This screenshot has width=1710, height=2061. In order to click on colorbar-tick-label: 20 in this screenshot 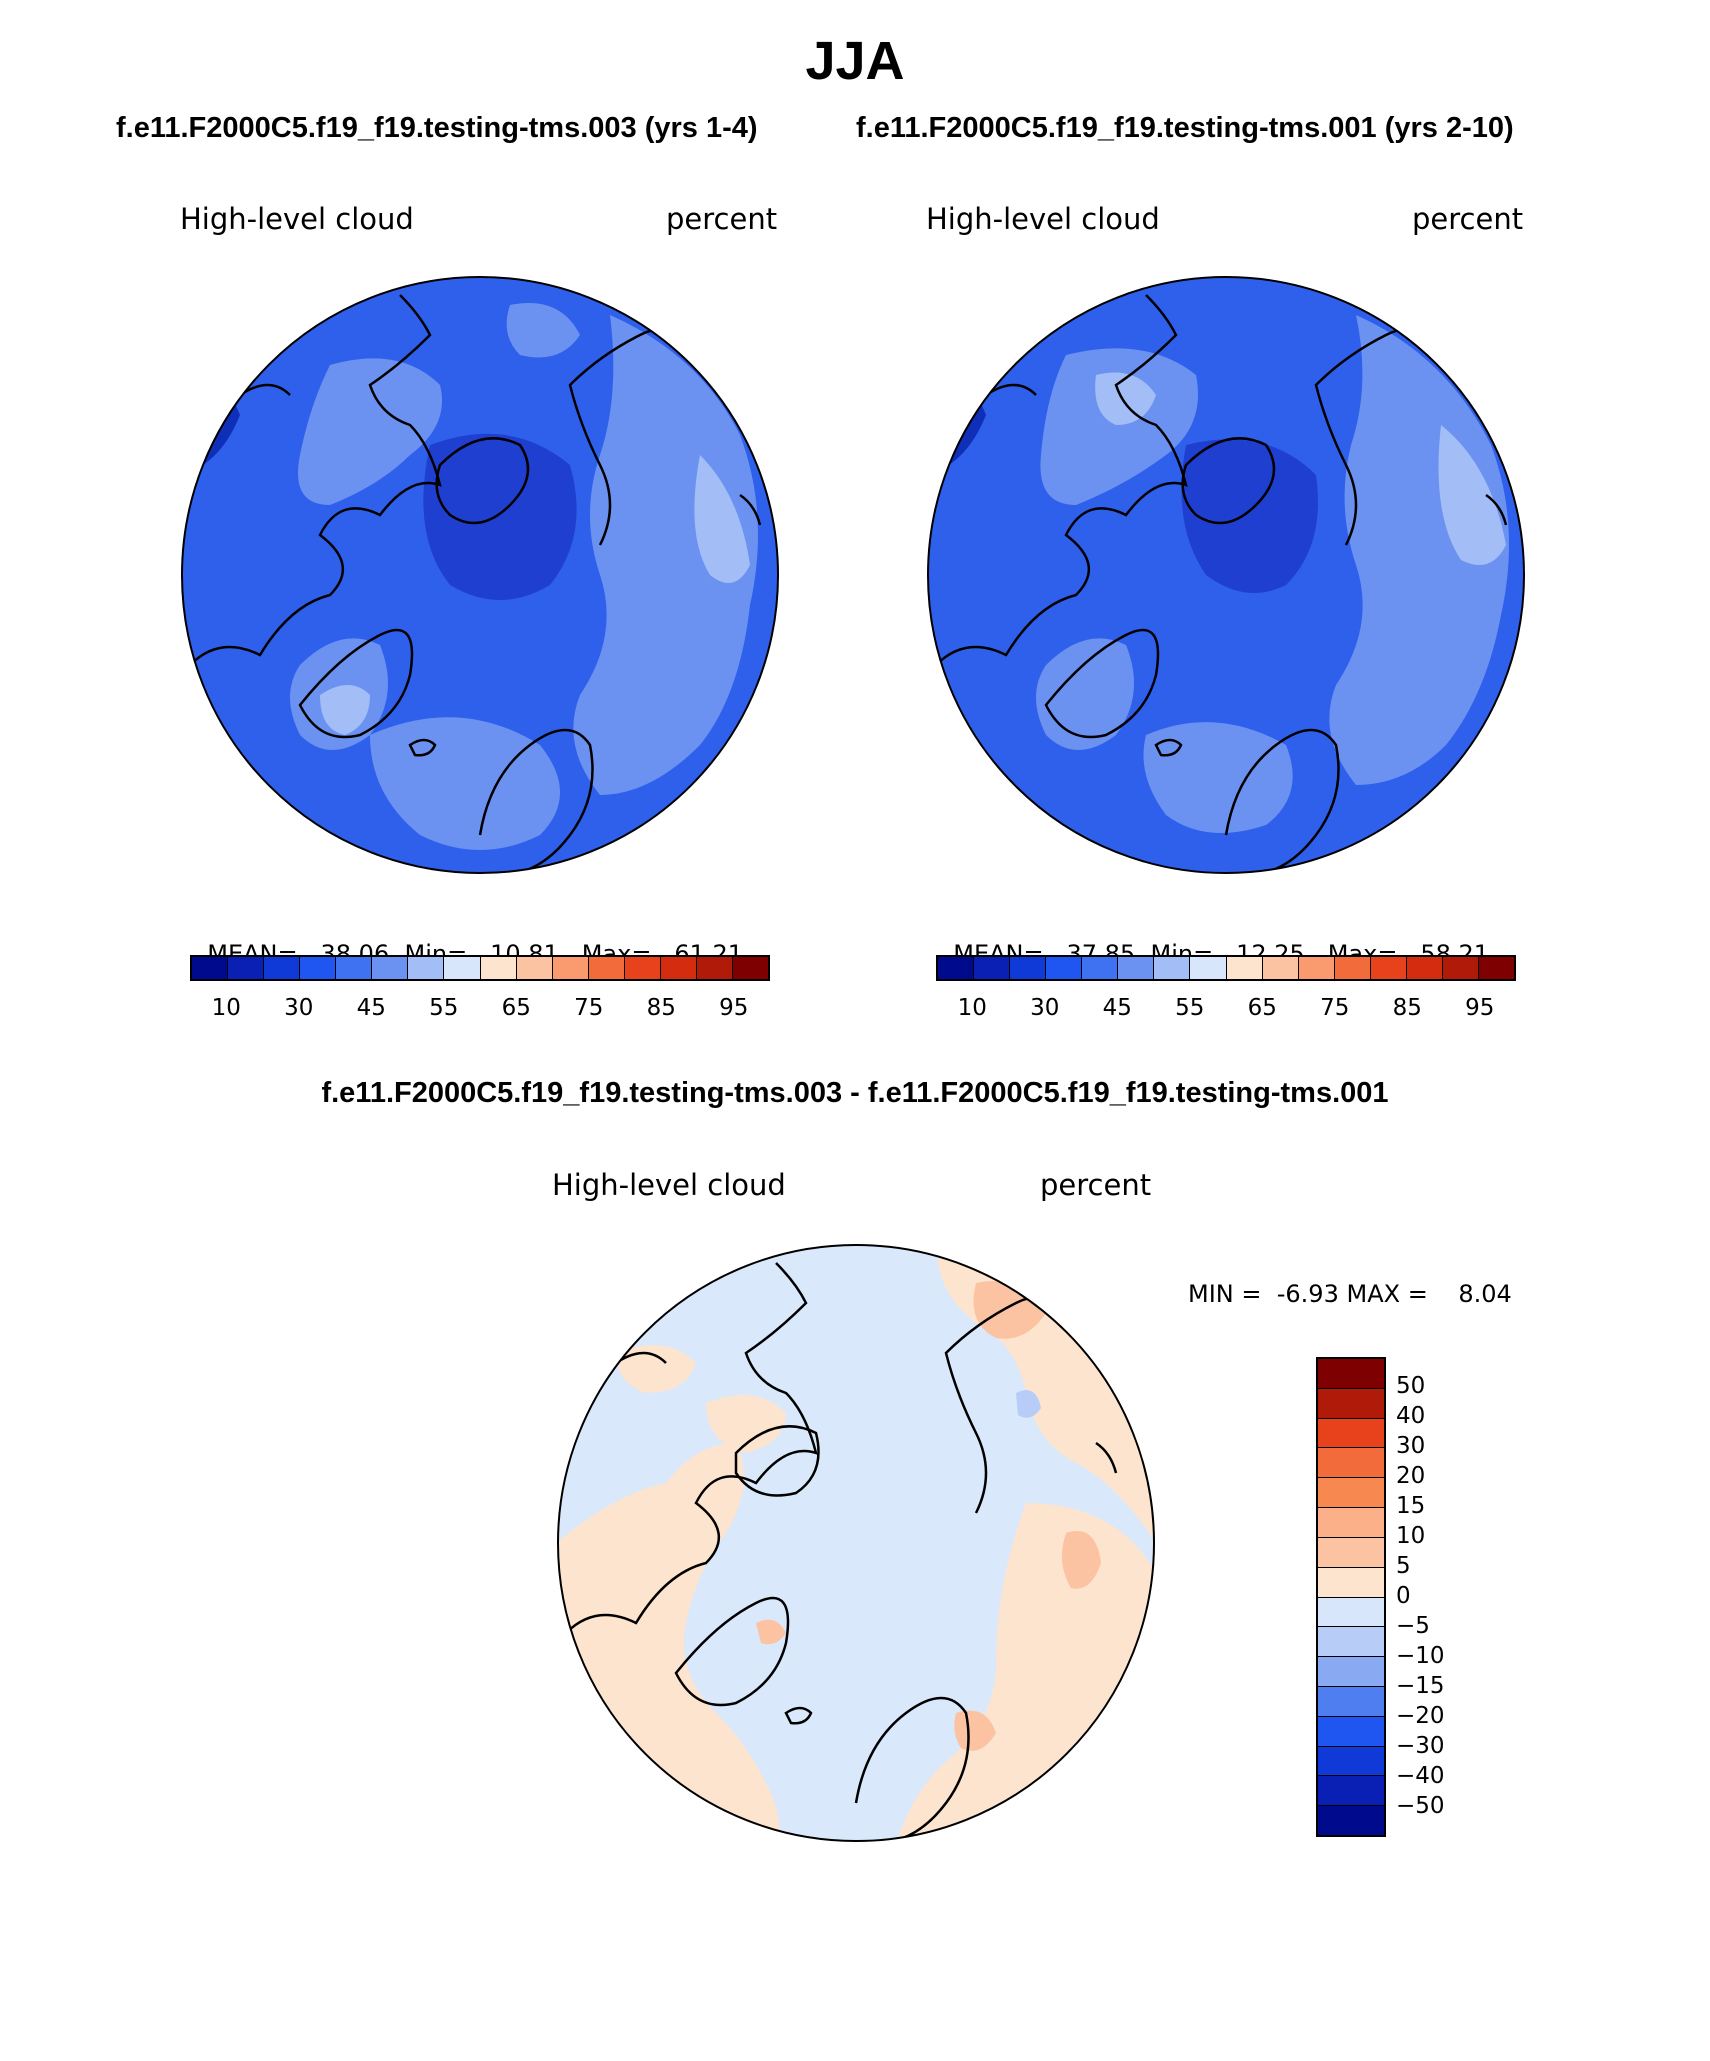, I will do `click(1411, 1476)`.